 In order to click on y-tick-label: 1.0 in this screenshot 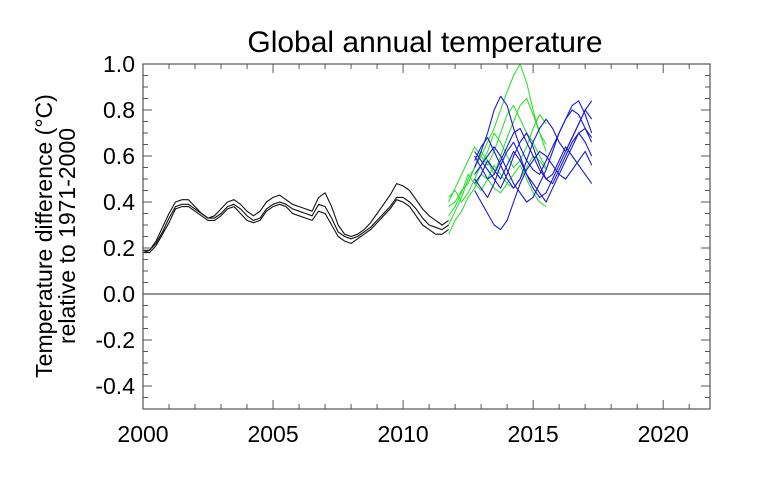, I will do `click(119, 64)`.